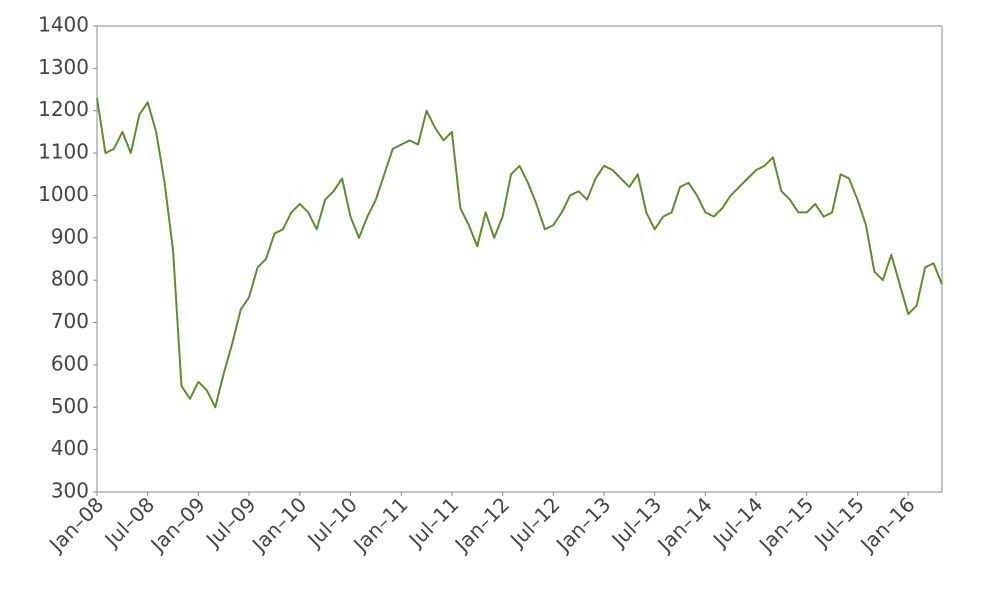 The image size is (1000, 600). Describe the element at coordinates (70, 279) in the screenshot. I see `y-tick-label: 800` at that location.